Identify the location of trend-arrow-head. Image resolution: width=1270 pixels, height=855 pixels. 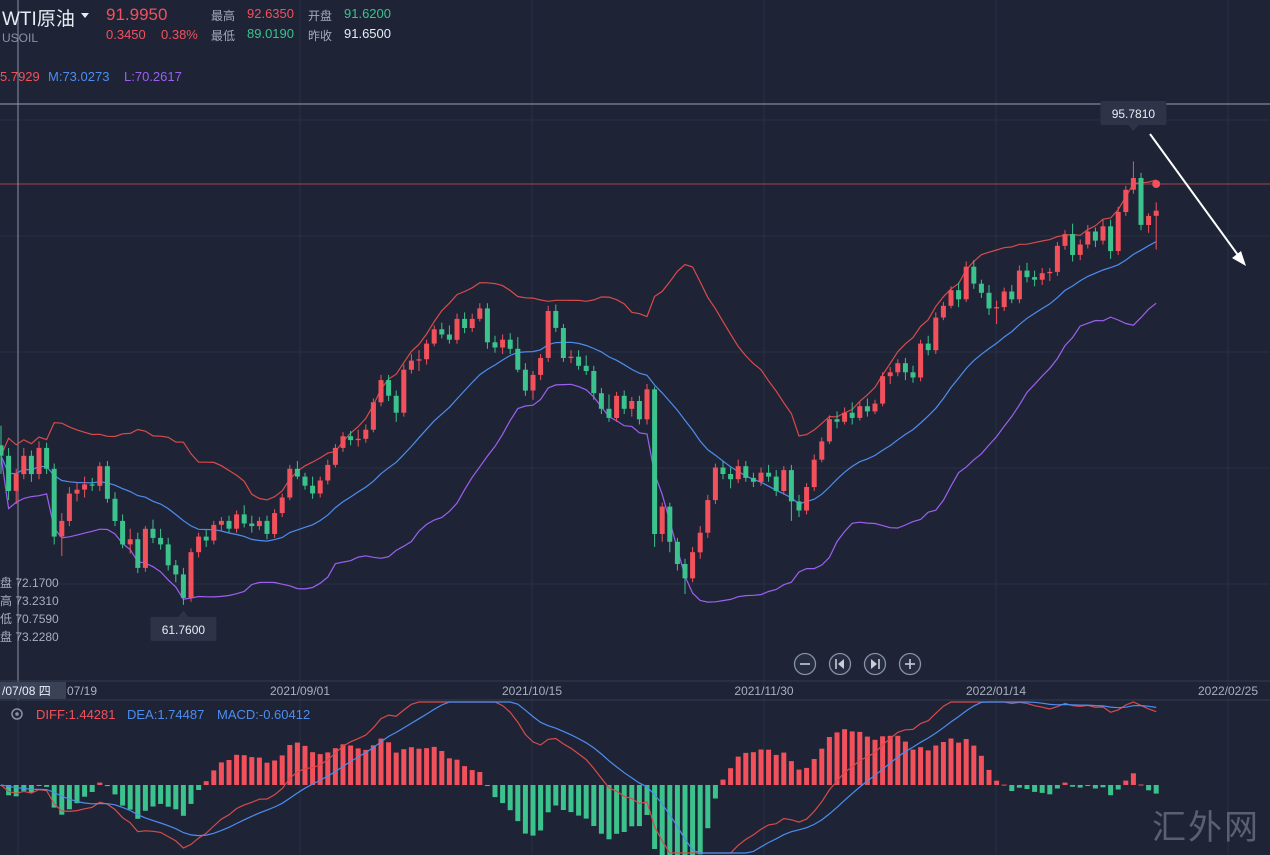
(1239, 258).